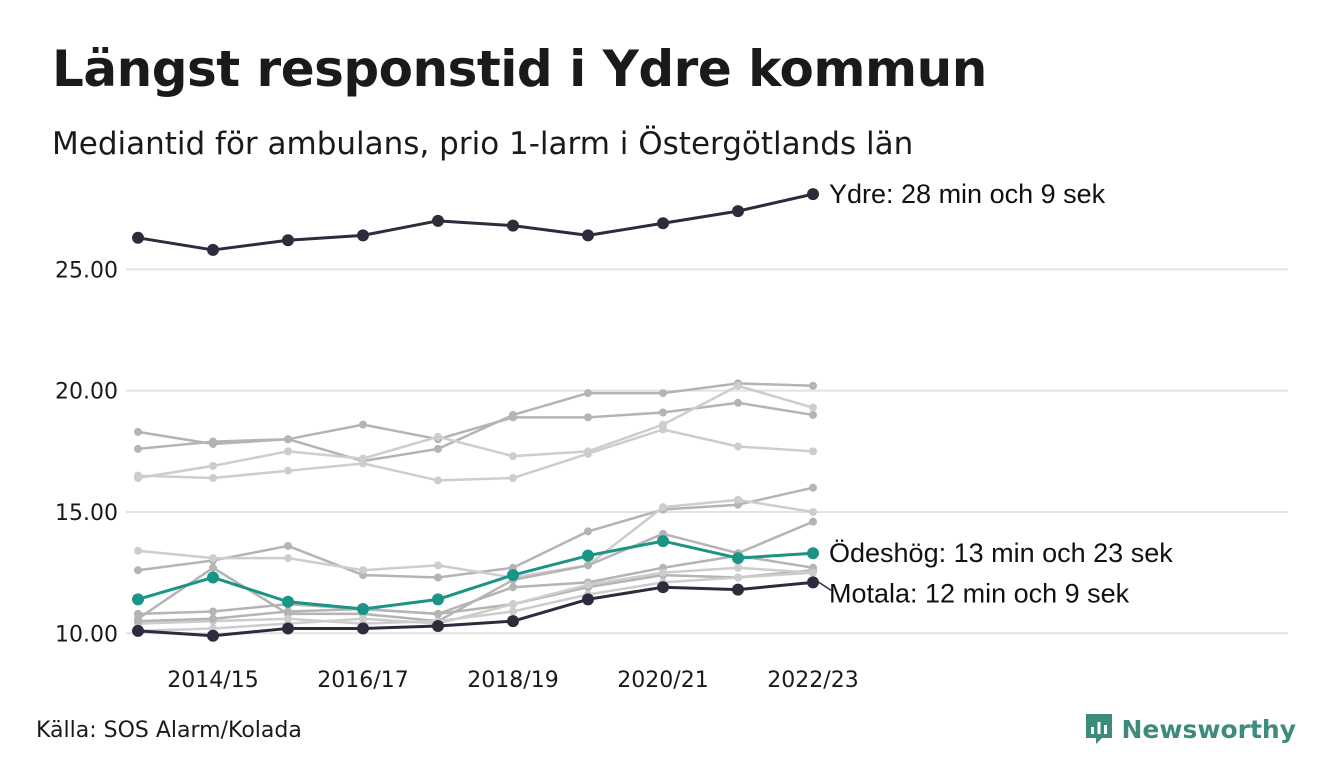 Image resolution: width=1340 pixels, height=780 pixels. I want to click on series-ödeshög, so click(475, 575).